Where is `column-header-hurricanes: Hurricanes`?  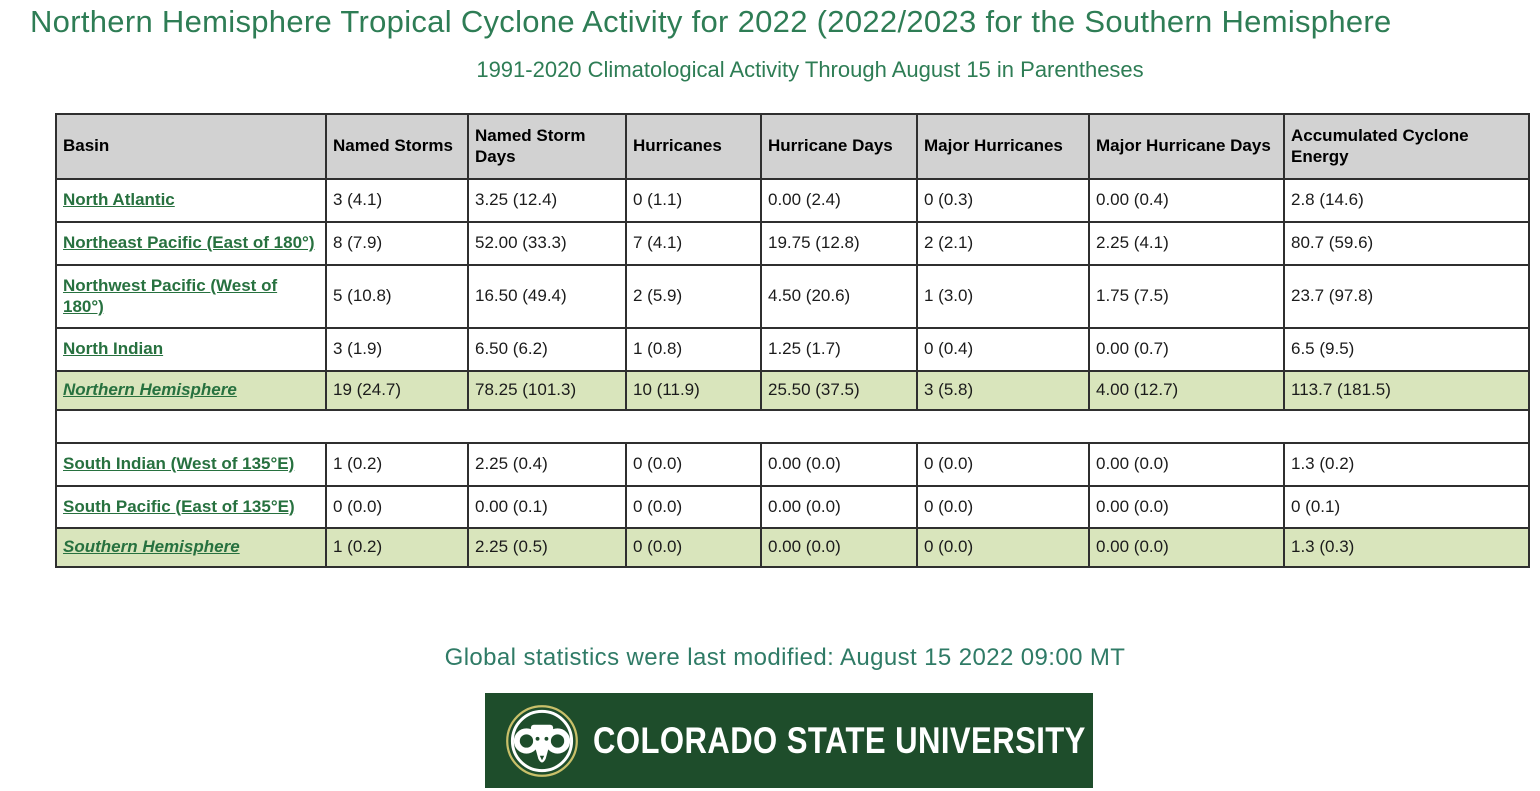
column-header-hurricanes: Hurricanes is located at coordinates (693, 146).